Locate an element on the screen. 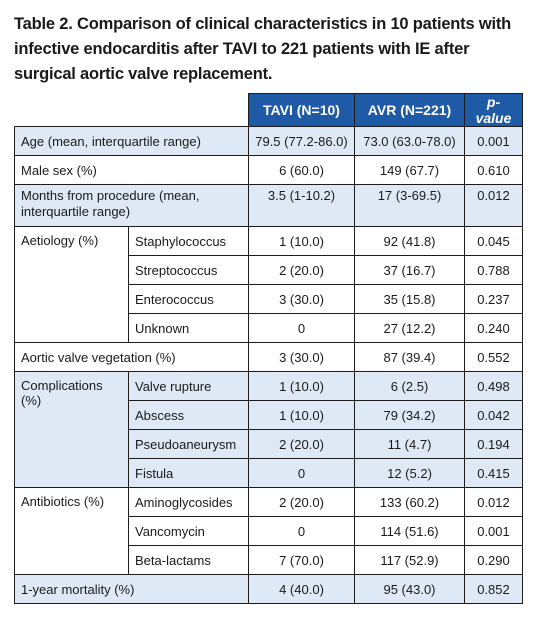 This screenshot has width=536, height=623. group-label-antibiotics: Antibiotics (%) is located at coordinates (71, 531).